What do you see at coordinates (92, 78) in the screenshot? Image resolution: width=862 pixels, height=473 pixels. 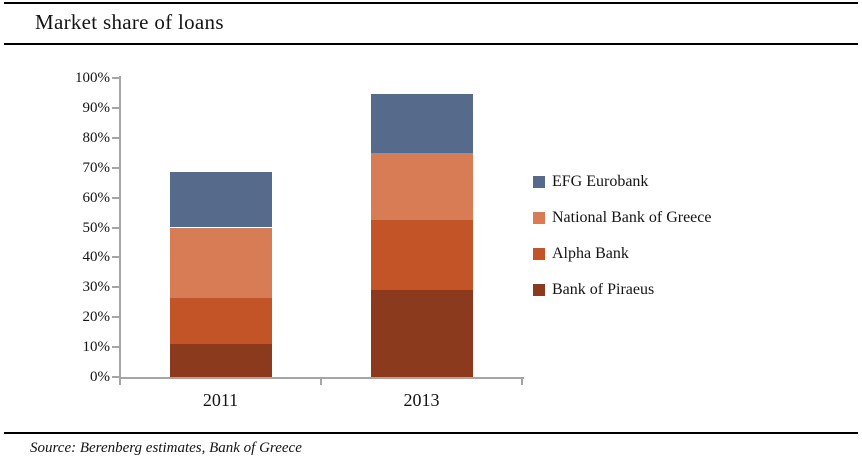 I see `y-tick-label: 100%` at bounding box center [92, 78].